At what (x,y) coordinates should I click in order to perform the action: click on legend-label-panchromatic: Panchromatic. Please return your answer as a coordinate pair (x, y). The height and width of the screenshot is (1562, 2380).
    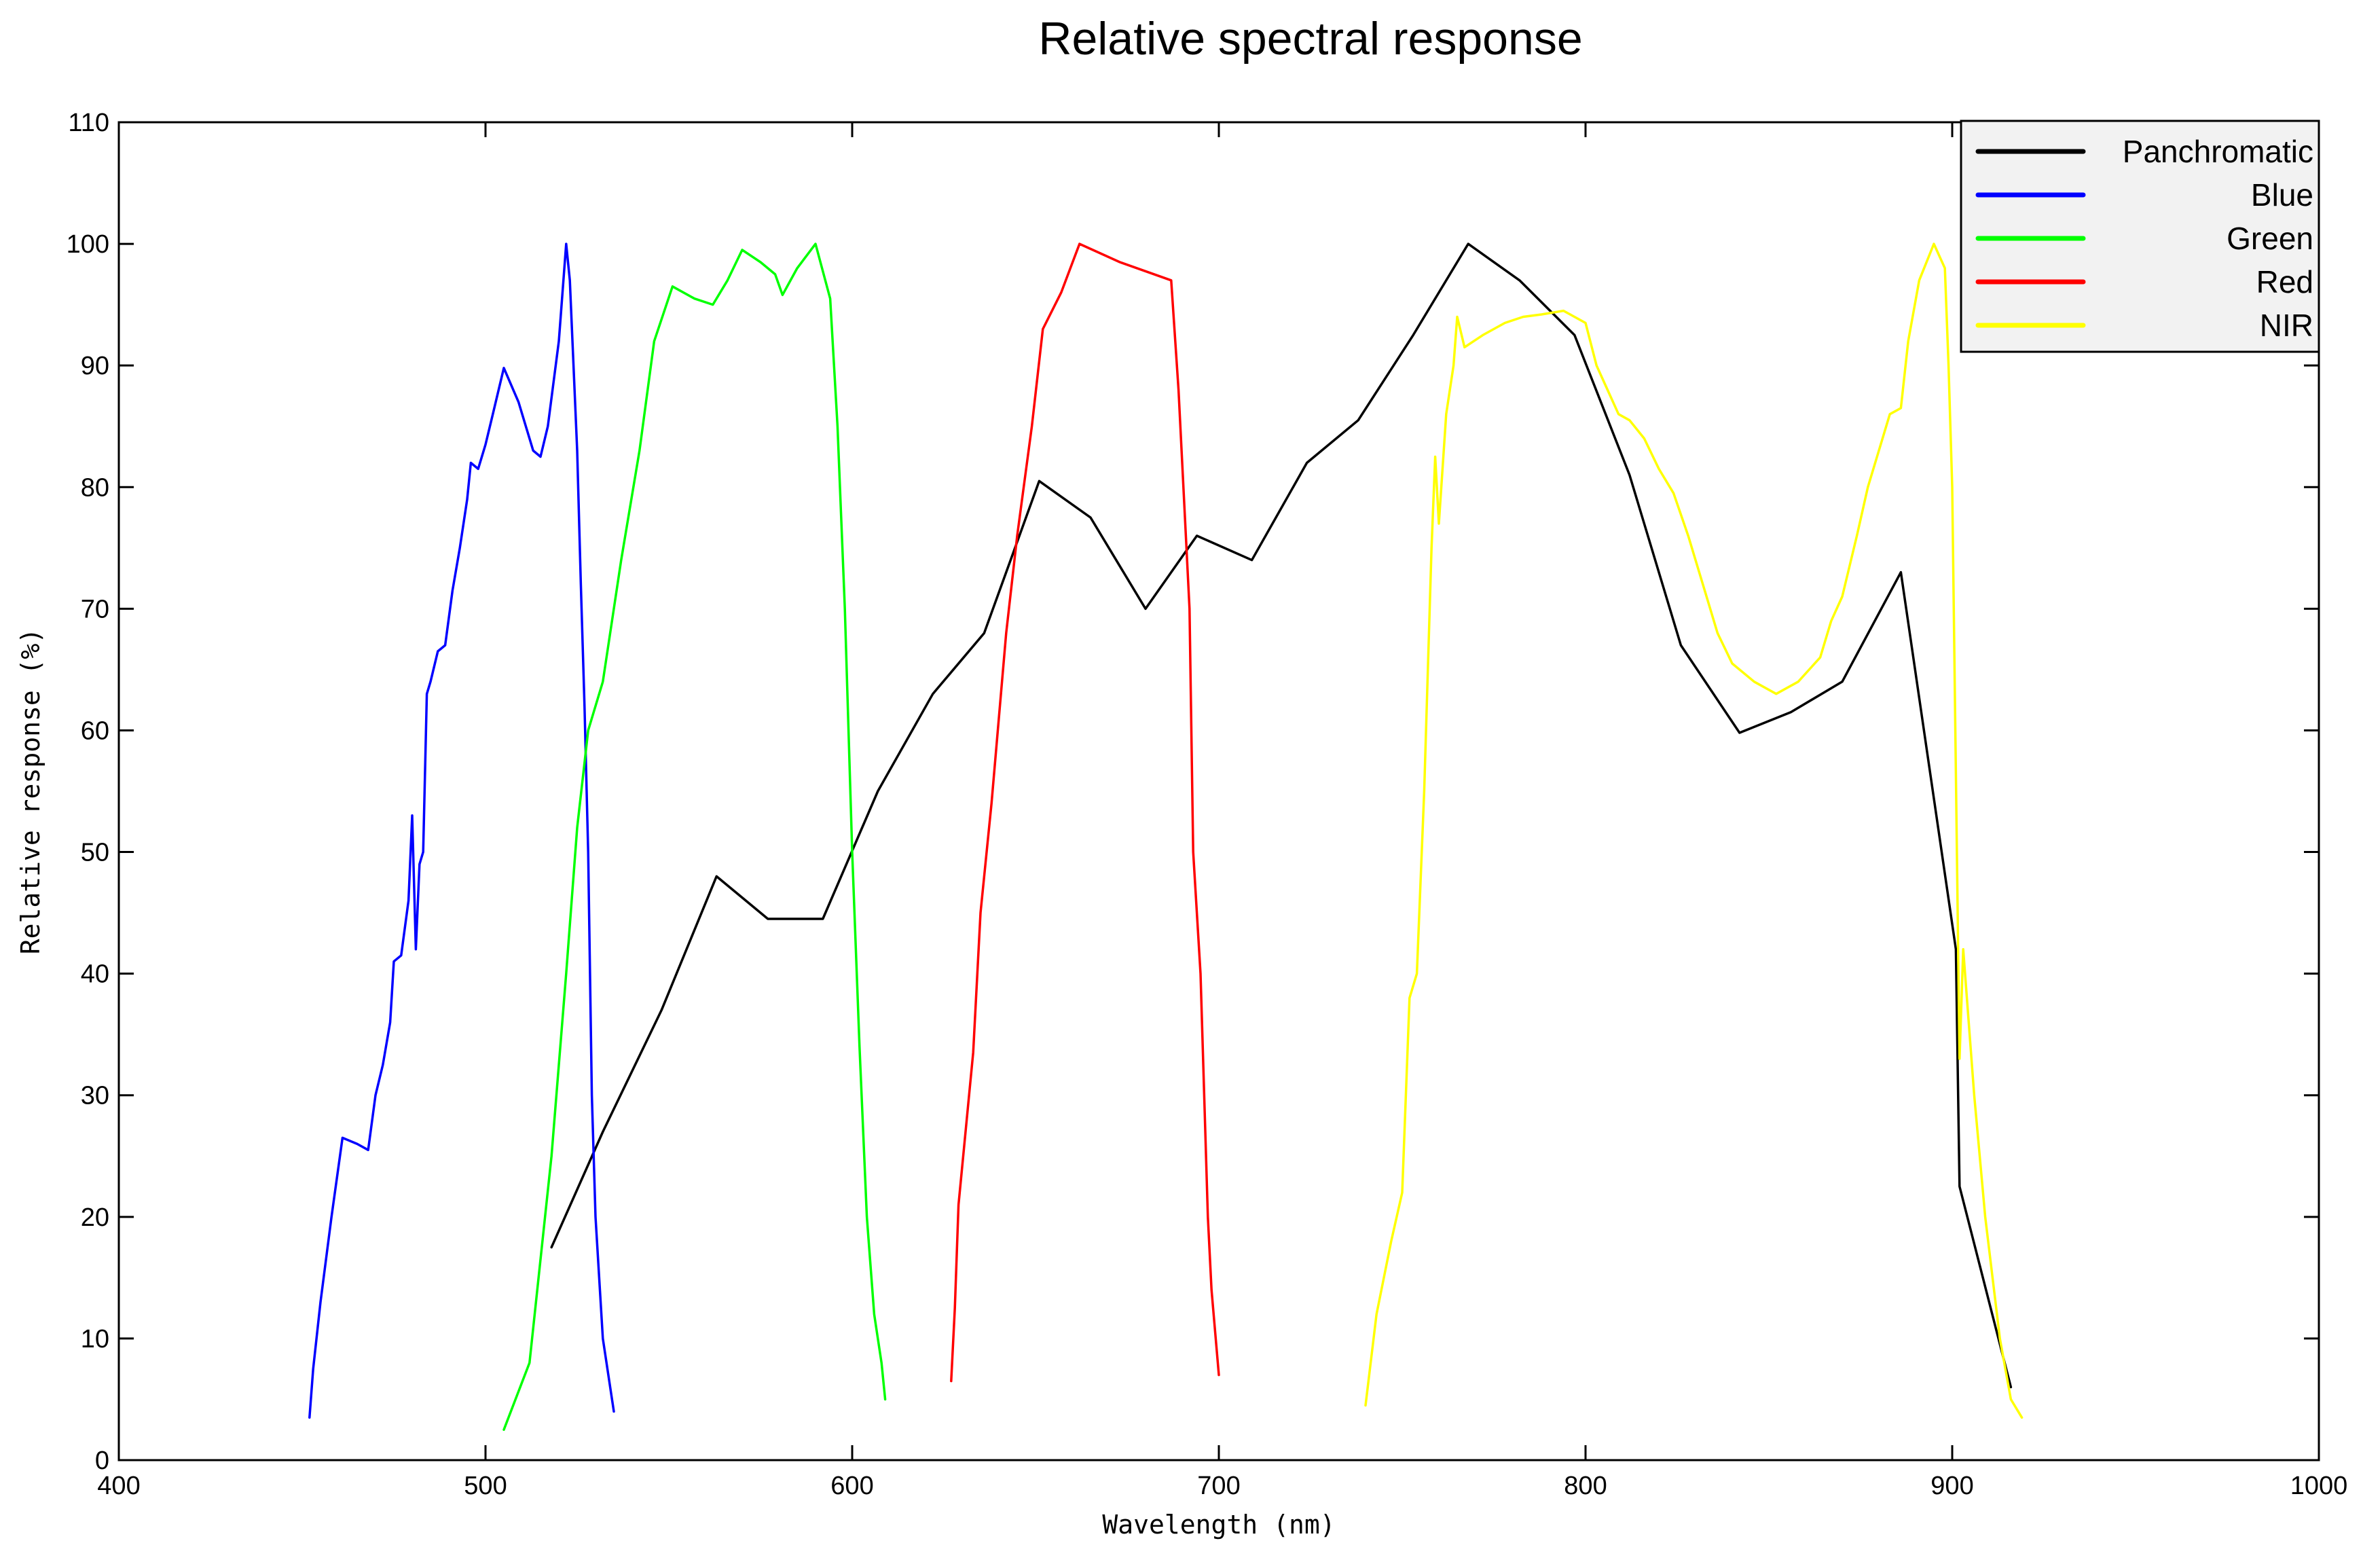
    Looking at the image, I should click on (2218, 151).